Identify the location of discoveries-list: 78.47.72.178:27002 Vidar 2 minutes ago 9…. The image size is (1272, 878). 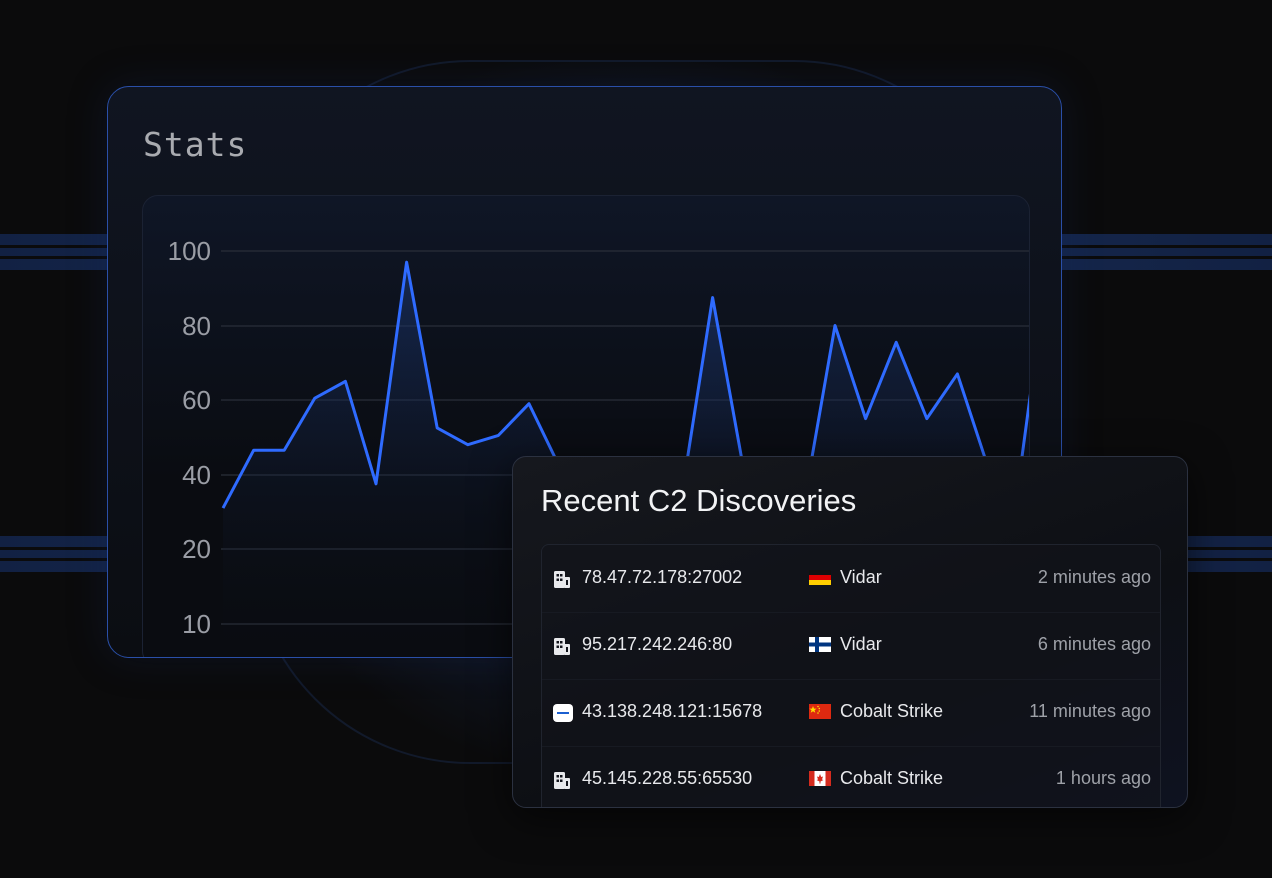
(851, 675).